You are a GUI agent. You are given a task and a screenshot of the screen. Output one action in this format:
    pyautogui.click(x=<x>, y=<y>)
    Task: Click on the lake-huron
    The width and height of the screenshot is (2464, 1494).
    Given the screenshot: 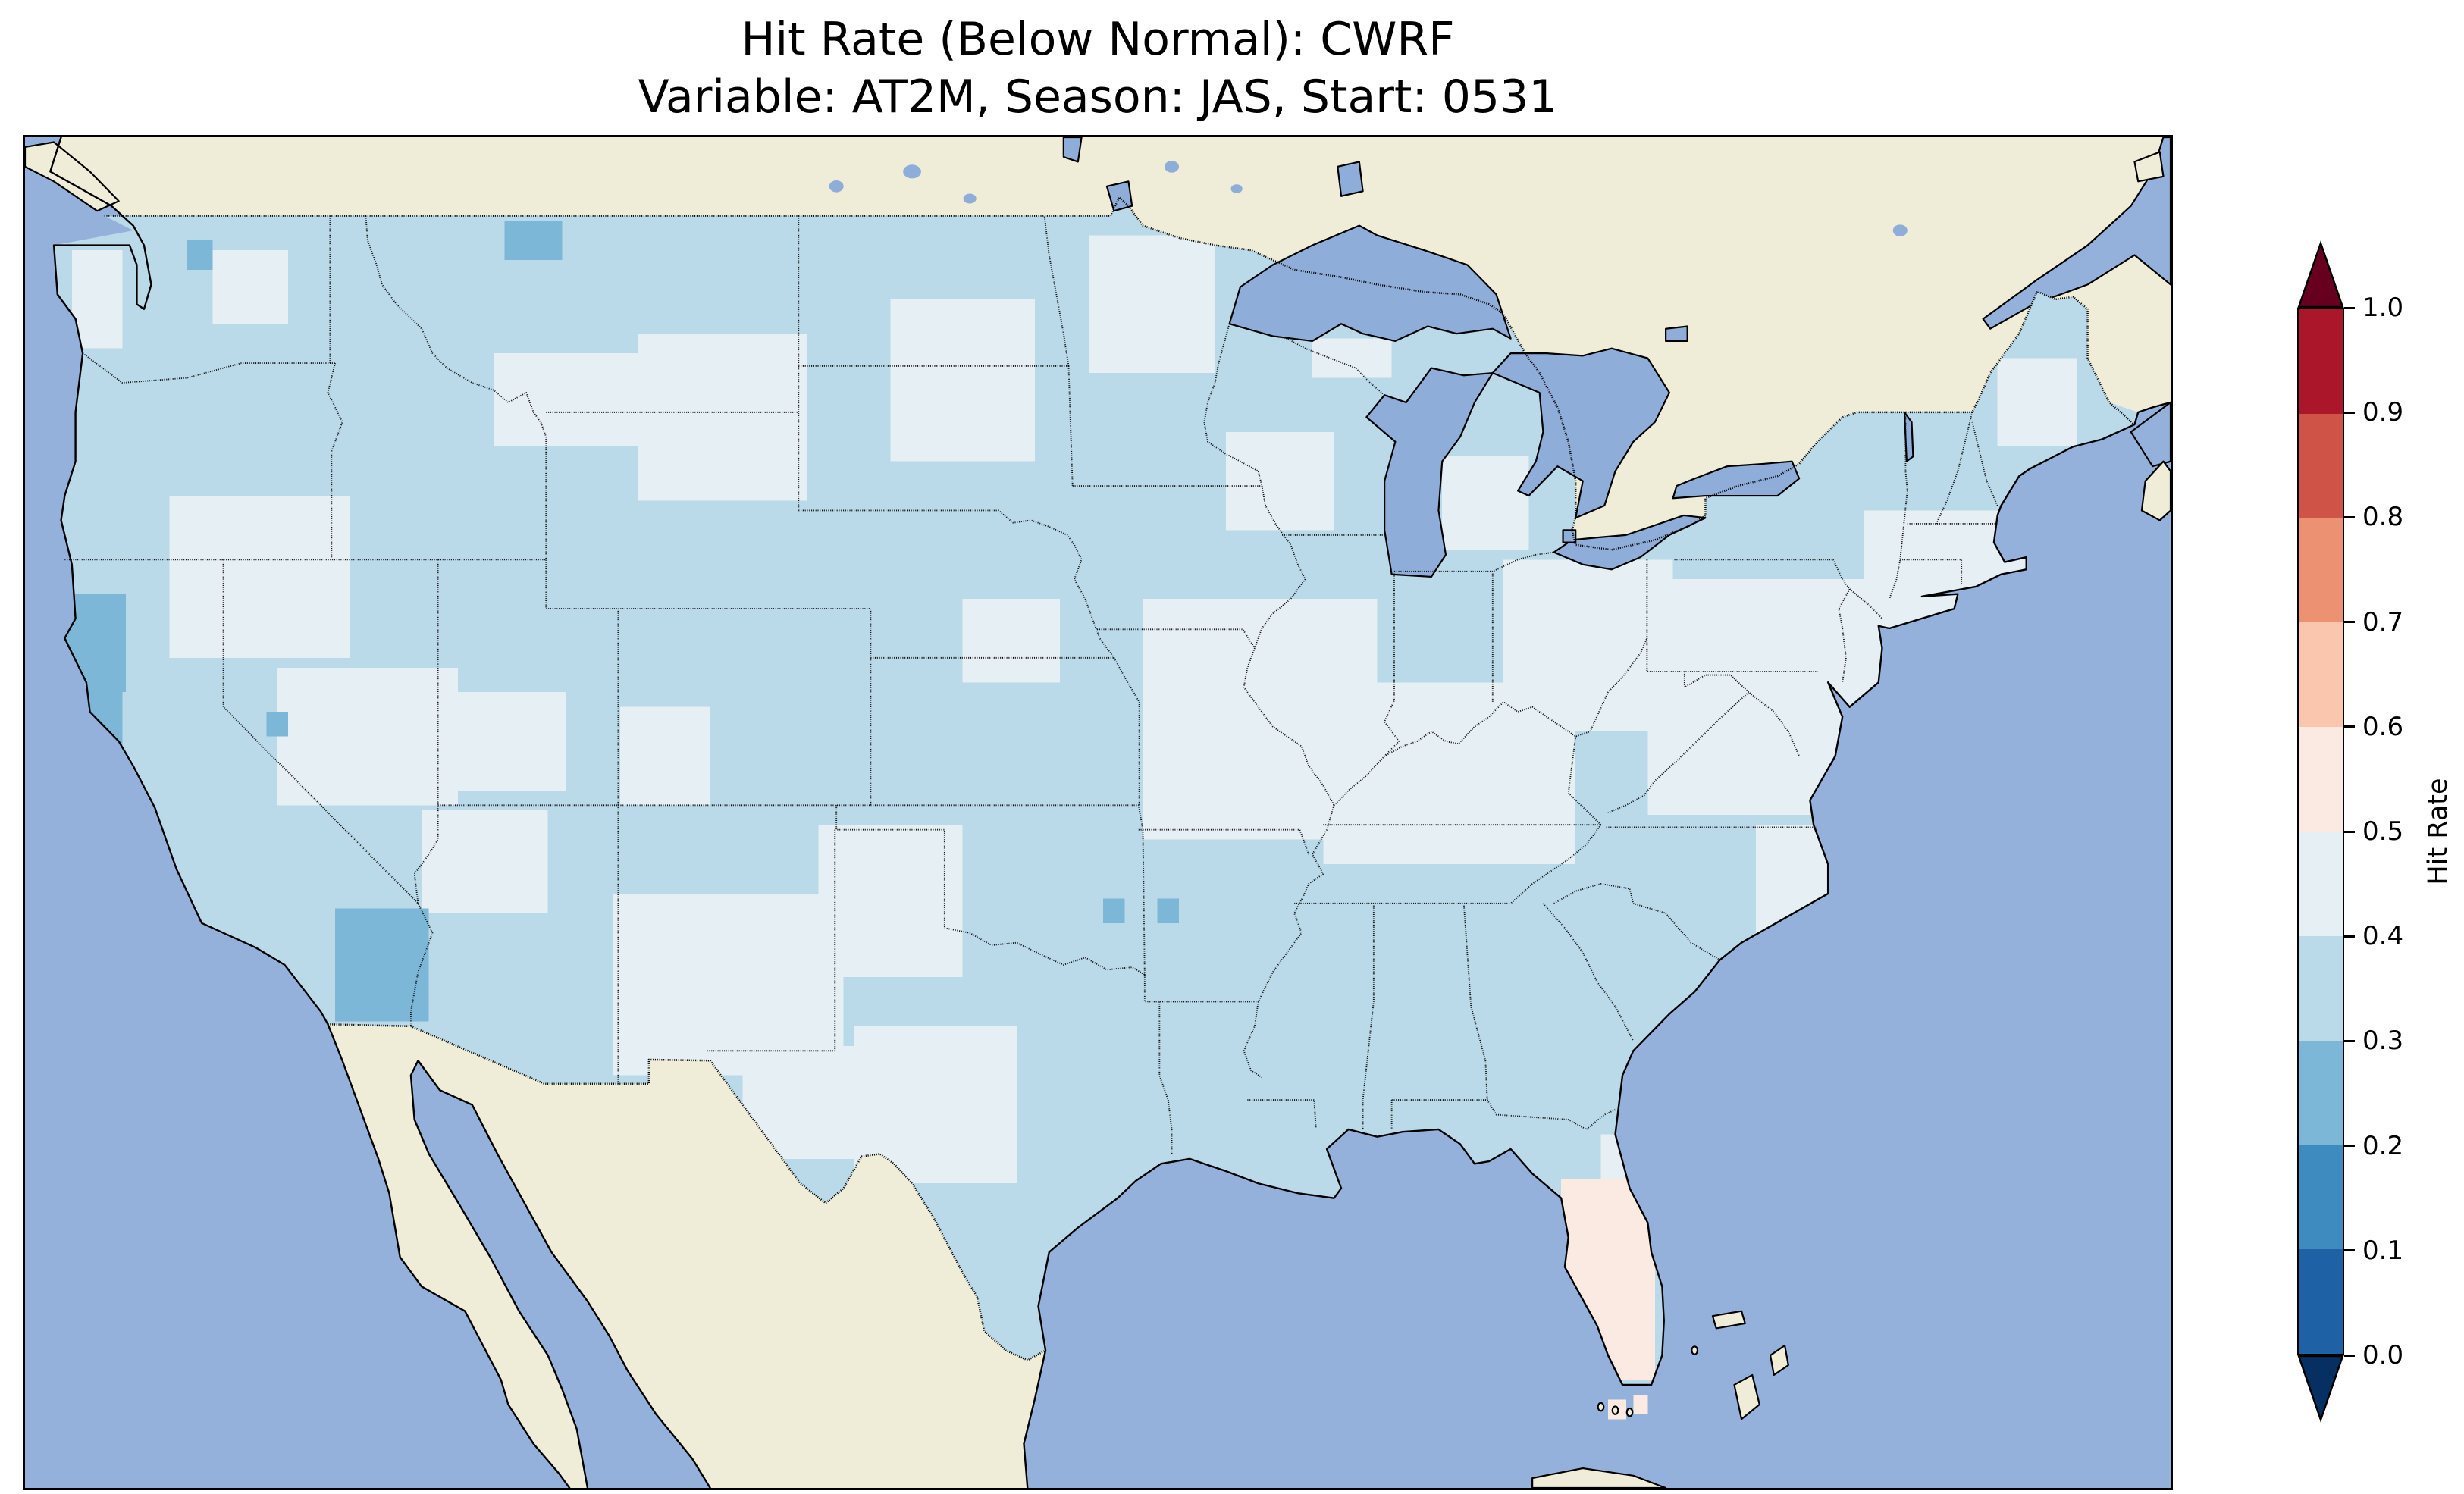 What is the action you would take?
    pyautogui.click(x=1581, y=433)
    